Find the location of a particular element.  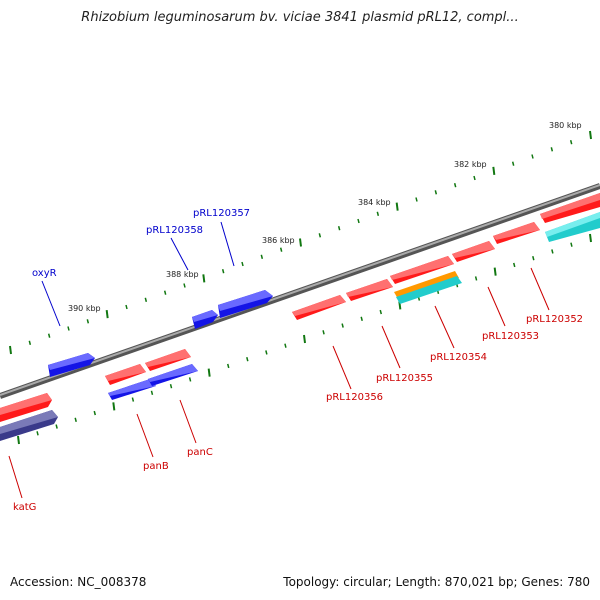

gene-panC-blue is located at coordinates (173, 375).